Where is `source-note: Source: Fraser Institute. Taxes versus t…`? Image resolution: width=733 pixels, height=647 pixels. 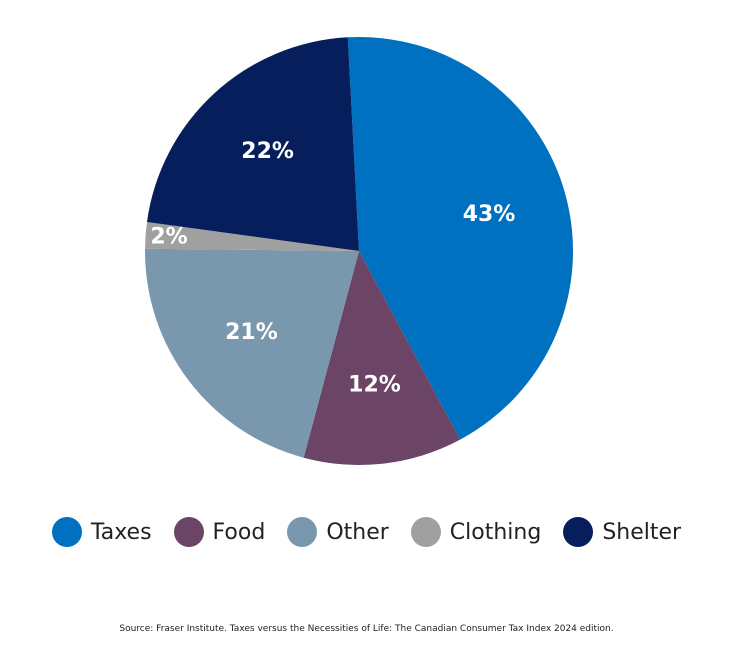 source-note: Source: Fraser Institute. Taxes versus t… is located at coordinates (366, 629).